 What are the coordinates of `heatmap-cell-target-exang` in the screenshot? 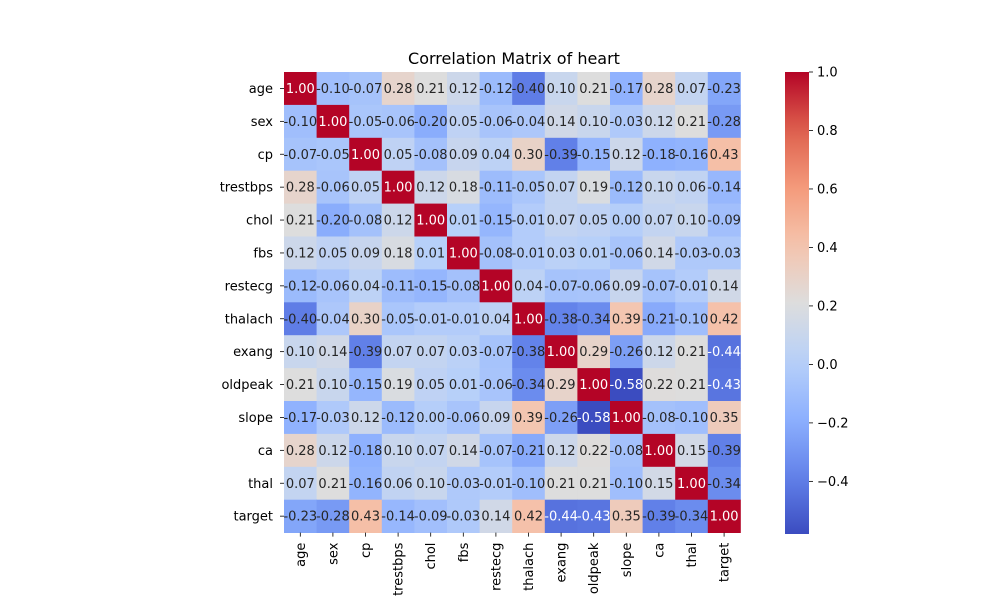 It's located at (561, 516).